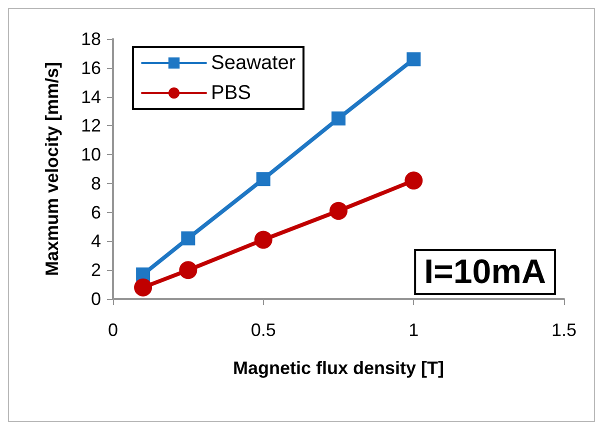  Describe the element at coordinates (253, 63) in the screenshot. I see `legend-label: Seawater` at that location.